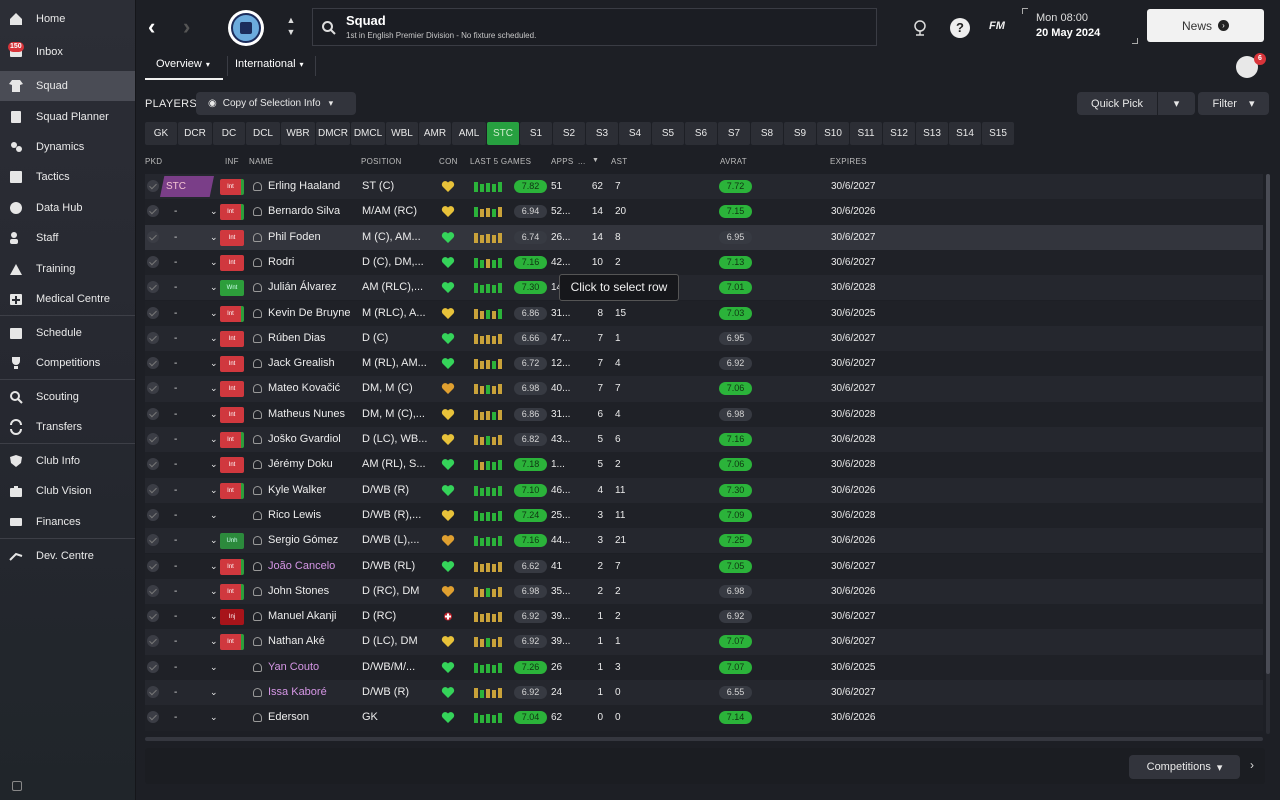 This screenshot has width=1280, height=800. Describe the element at coordinates (733, 161) in the screenshot. I see `col-avrat: AVRAT` at that location.